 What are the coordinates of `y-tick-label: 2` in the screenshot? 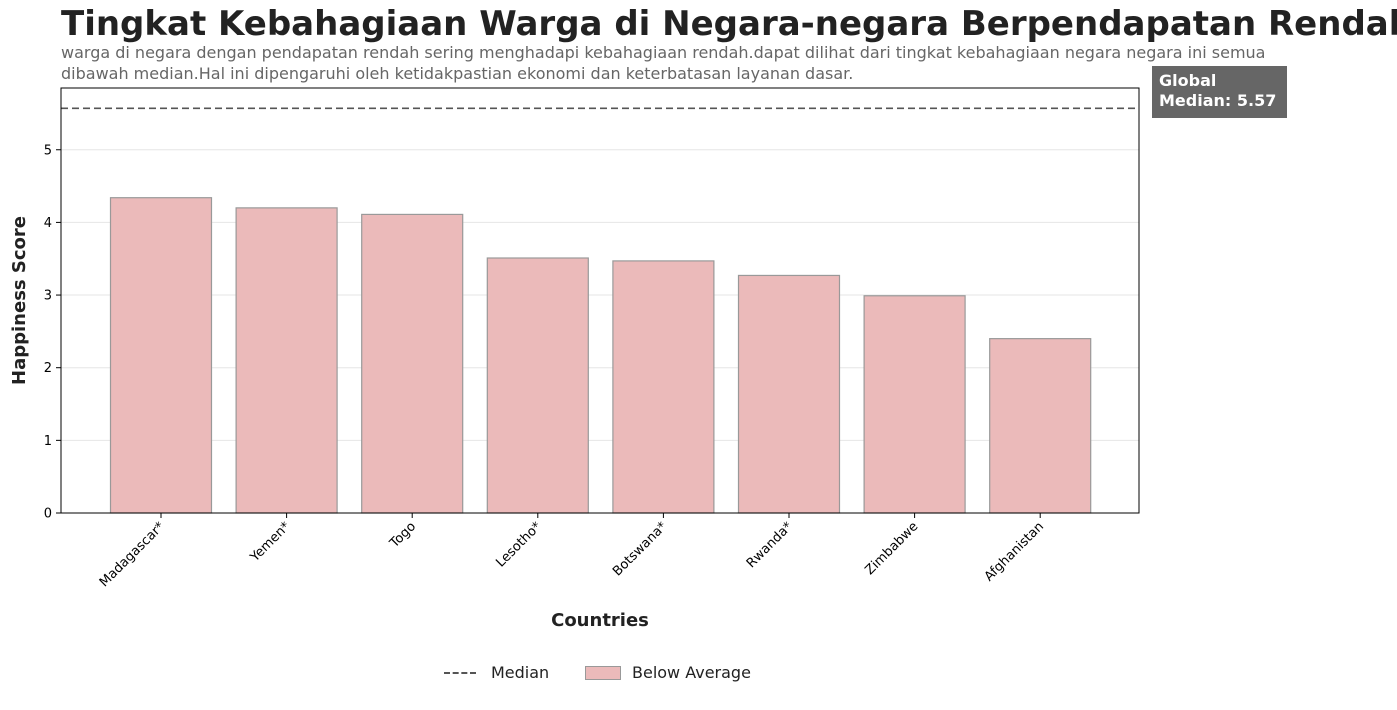 It's located at (48, 368).